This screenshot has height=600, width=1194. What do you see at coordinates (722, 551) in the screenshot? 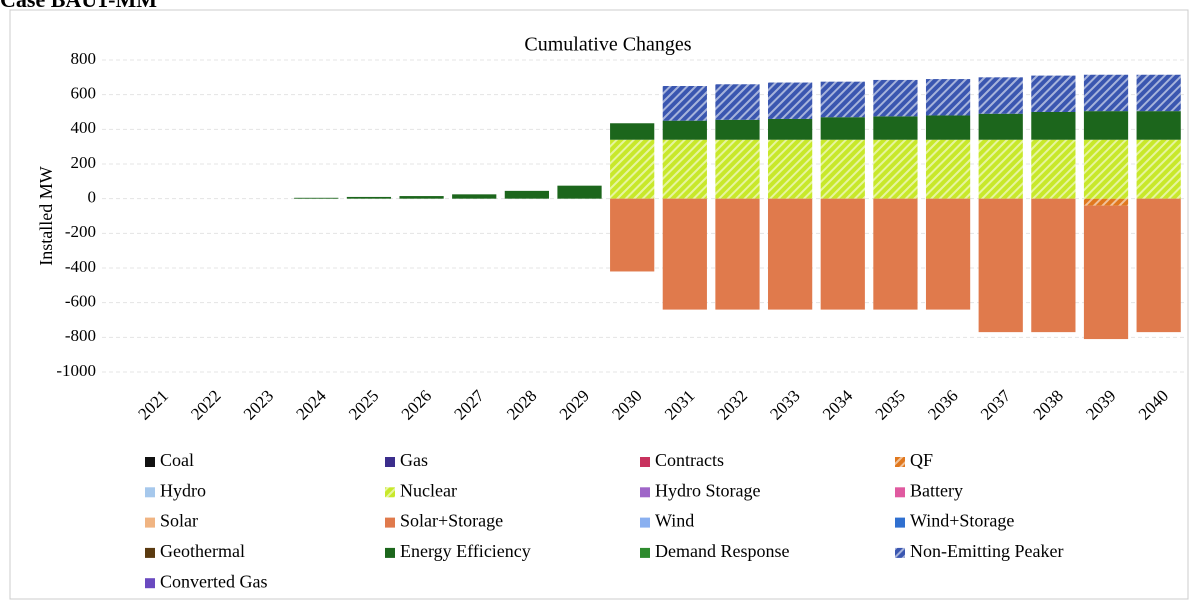
I see `legend-label: Demand Response` at bounding box center [722, 551].